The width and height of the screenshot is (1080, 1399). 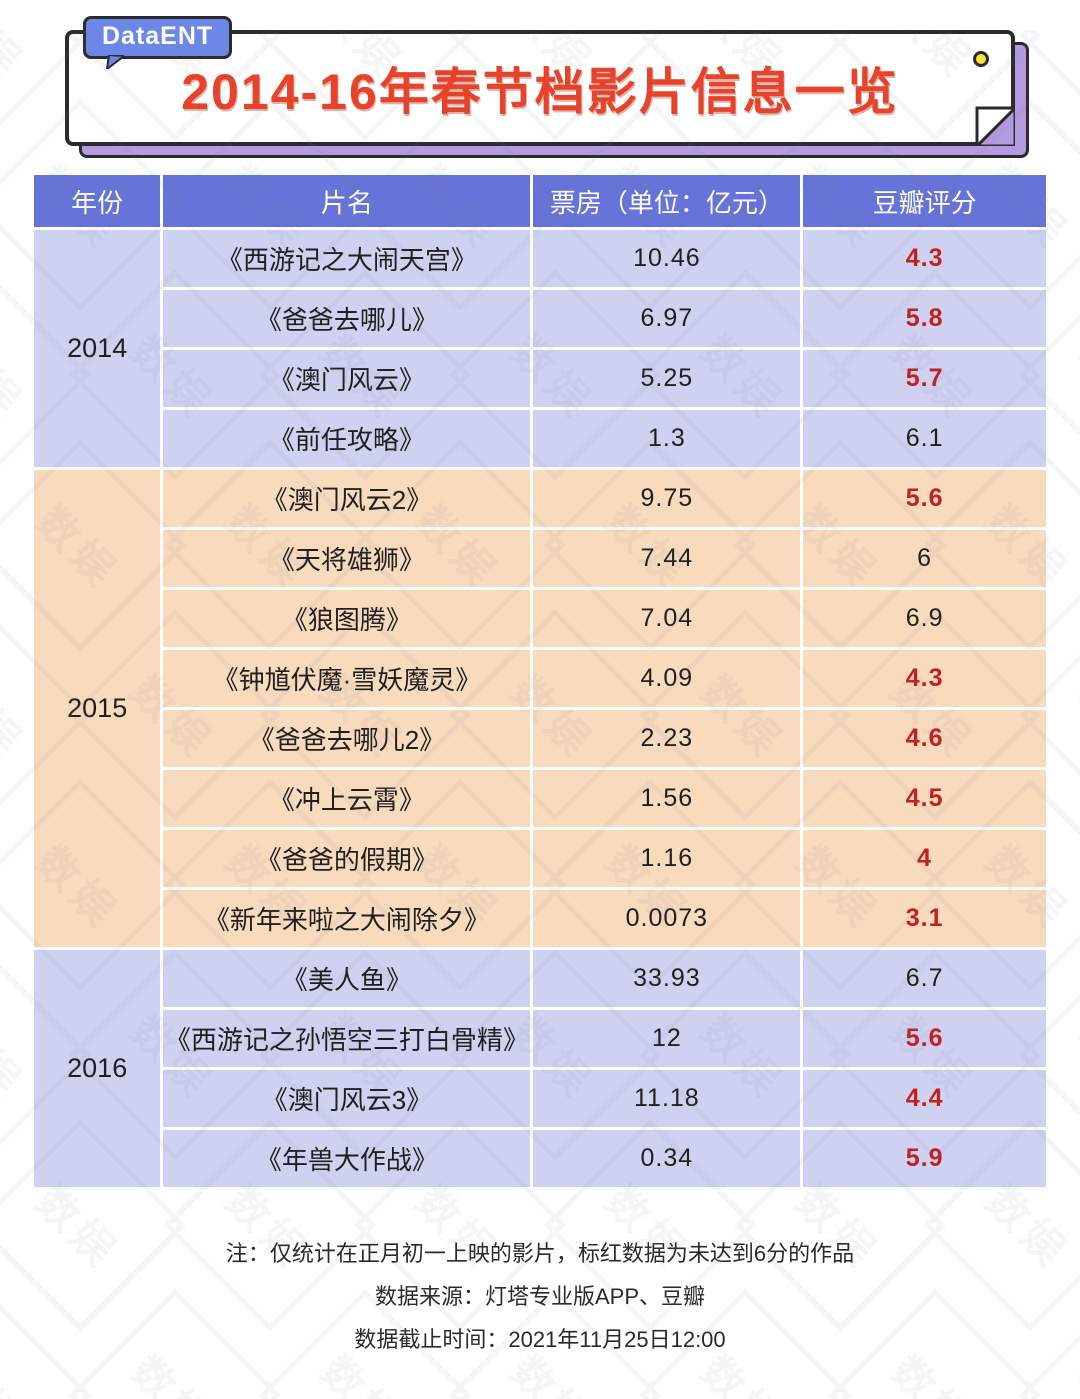 I want to click on movie-title-cell: 《钟馗伏魔·雪妖魔灵》, so click(x=347, y=678).